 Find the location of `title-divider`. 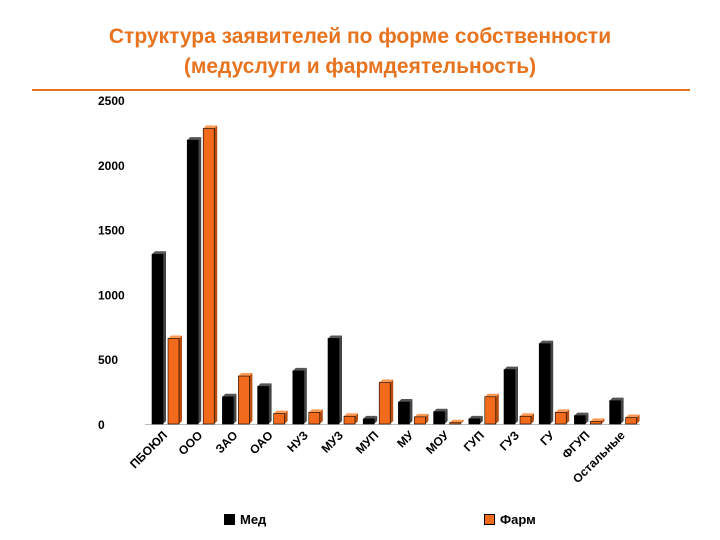

title-divider is located at coordinates (361, 90).